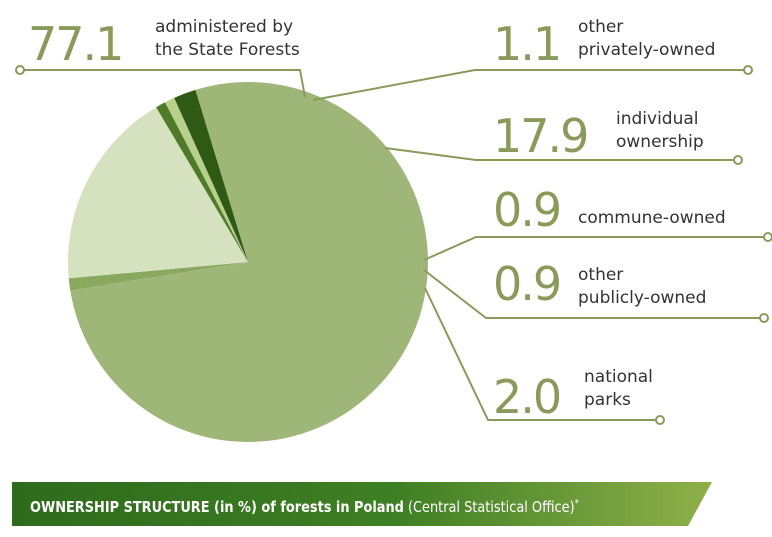  Describe the element at coordinates (576, 503) in the screenshot. I see `caption-footnote-mark: *` at that location.